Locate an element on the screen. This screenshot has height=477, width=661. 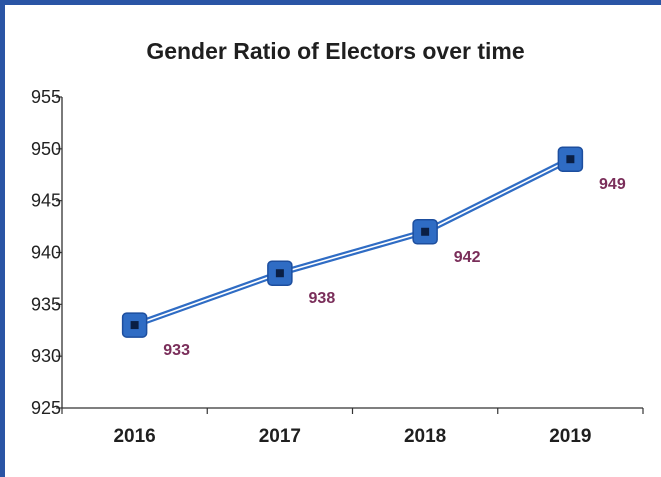
data-point-2019 is located at coordinates (570, 159).